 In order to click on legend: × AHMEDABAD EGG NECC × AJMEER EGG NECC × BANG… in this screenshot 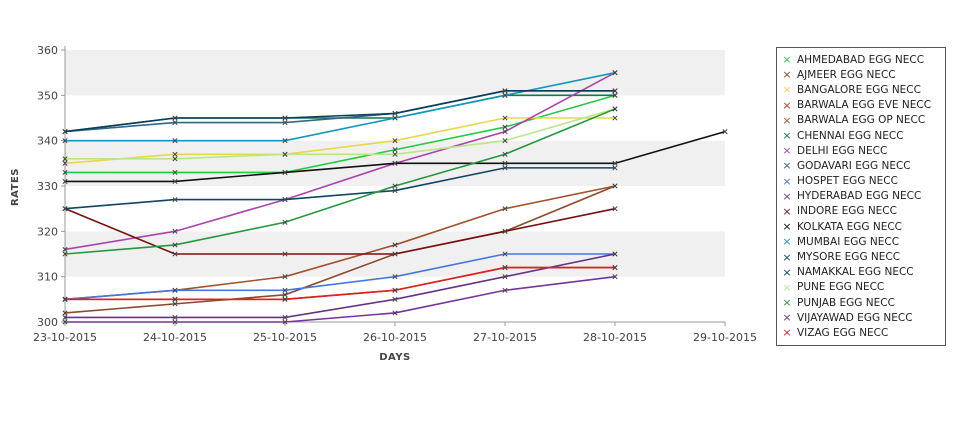, I will do `click(861, 196)`.